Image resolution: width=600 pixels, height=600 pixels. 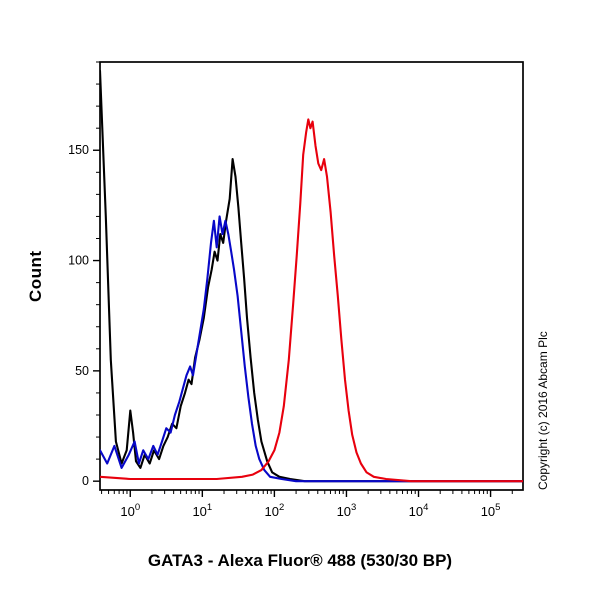 What do you see at coordinates (310, 504) in the screenshot?
I see `x-axis-major-ticks: 10⁰ 10¹ 10² 10³ 10⁴ 10⁵` at bounding box center [310, 504].